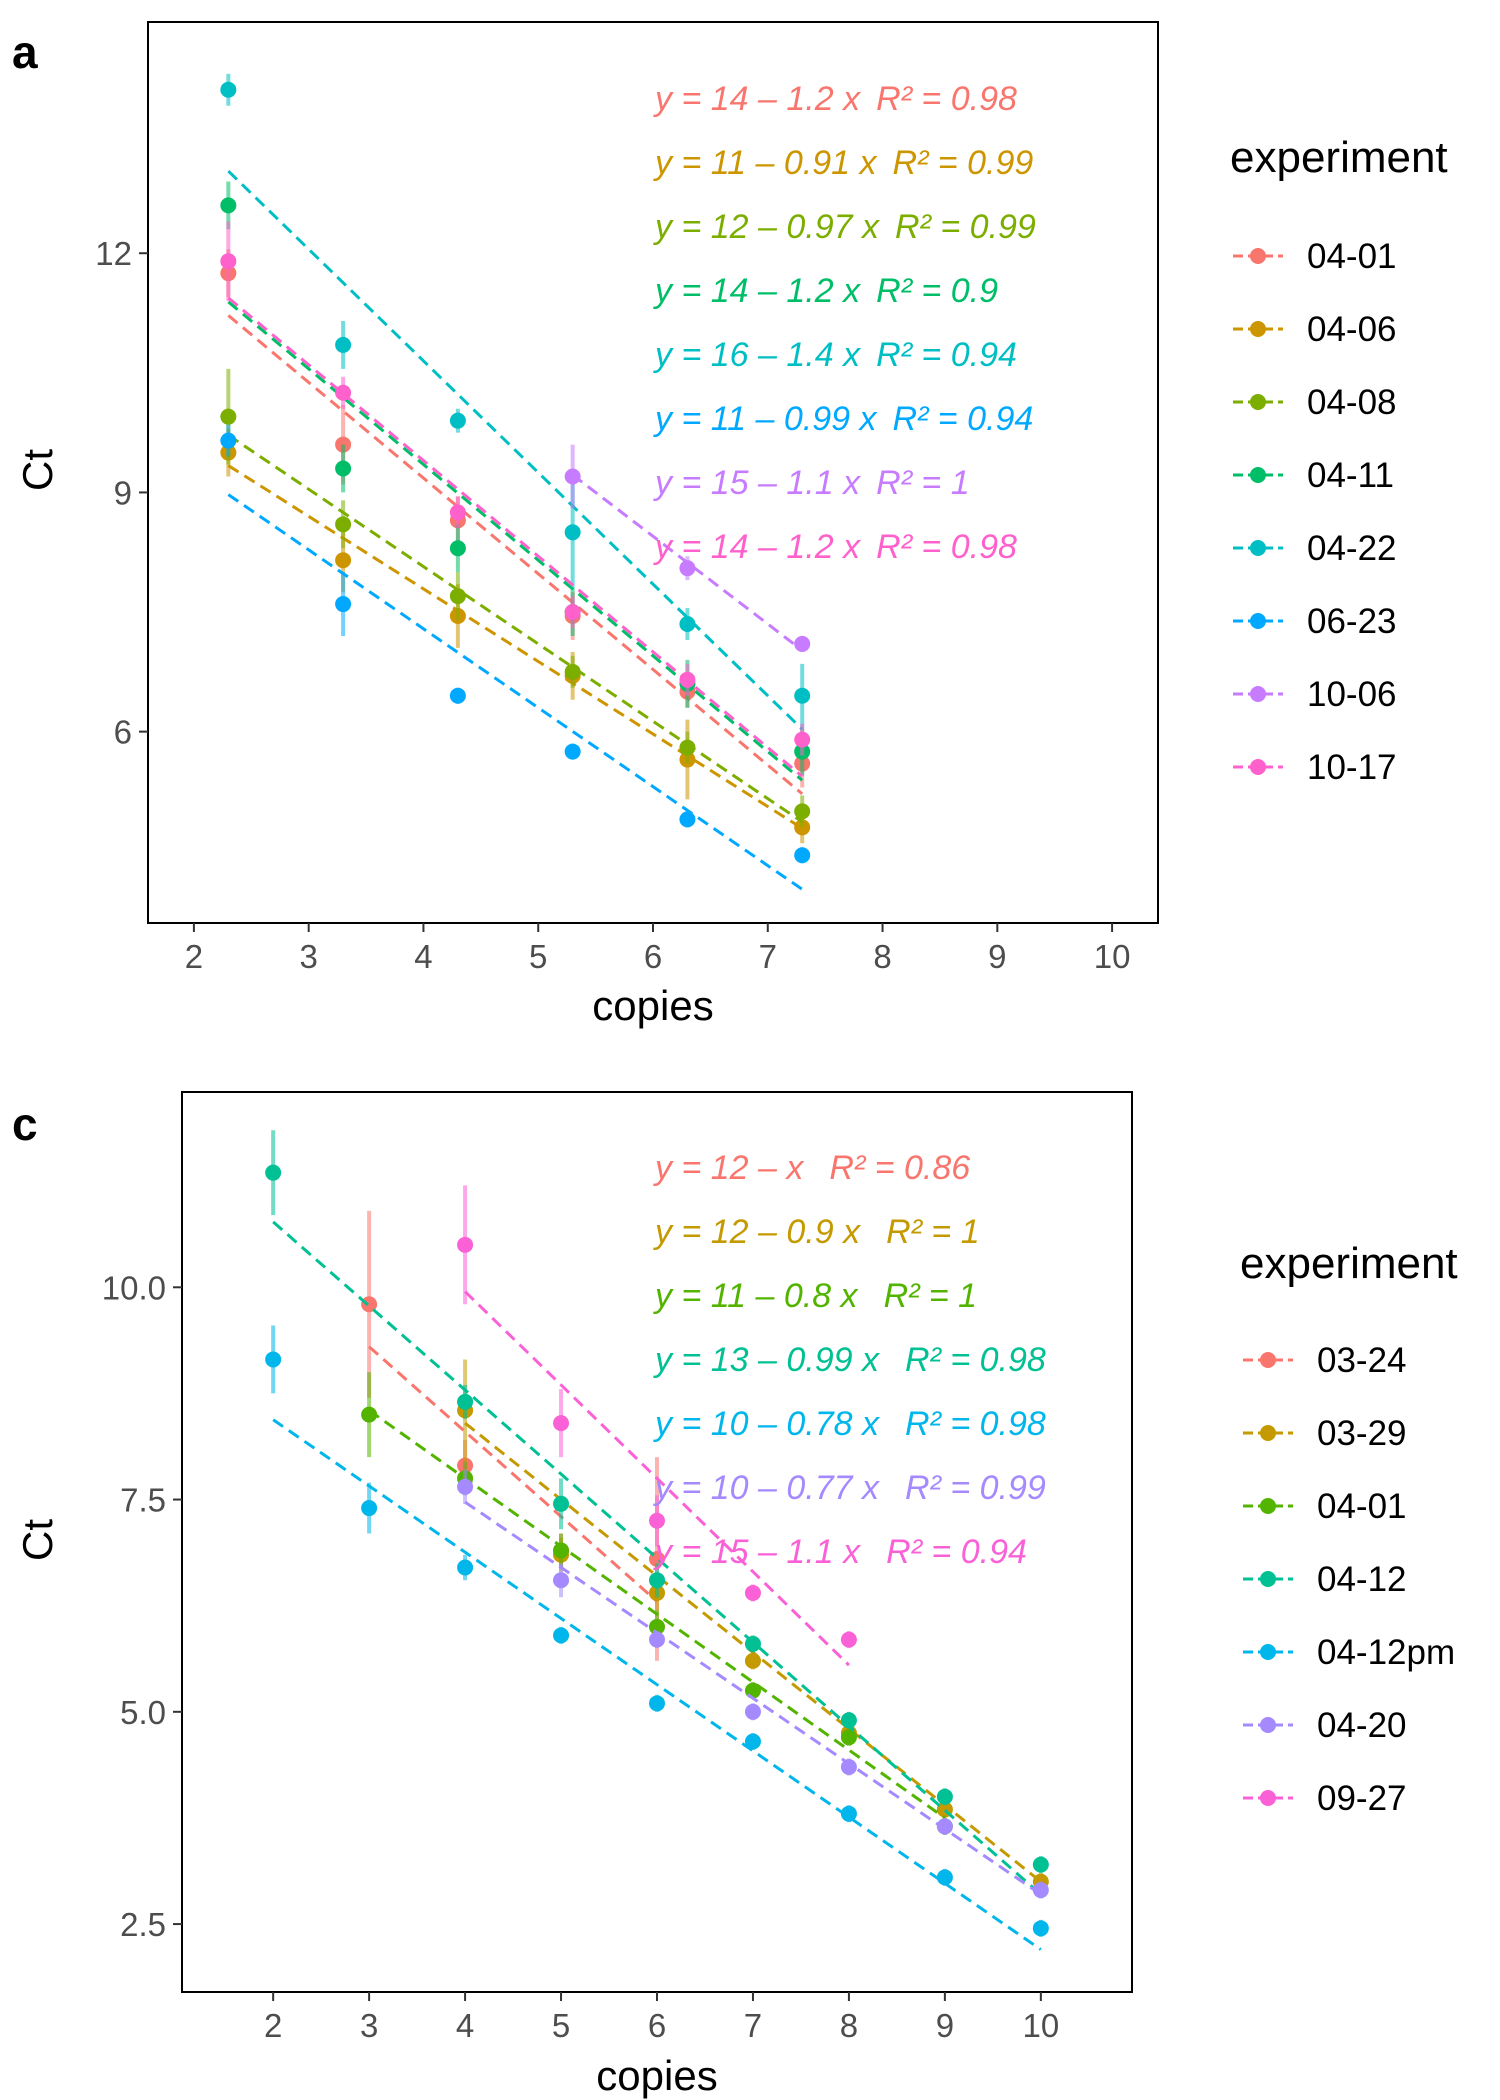  I want to click on legend-item: 04-06, so click(1315, 329).